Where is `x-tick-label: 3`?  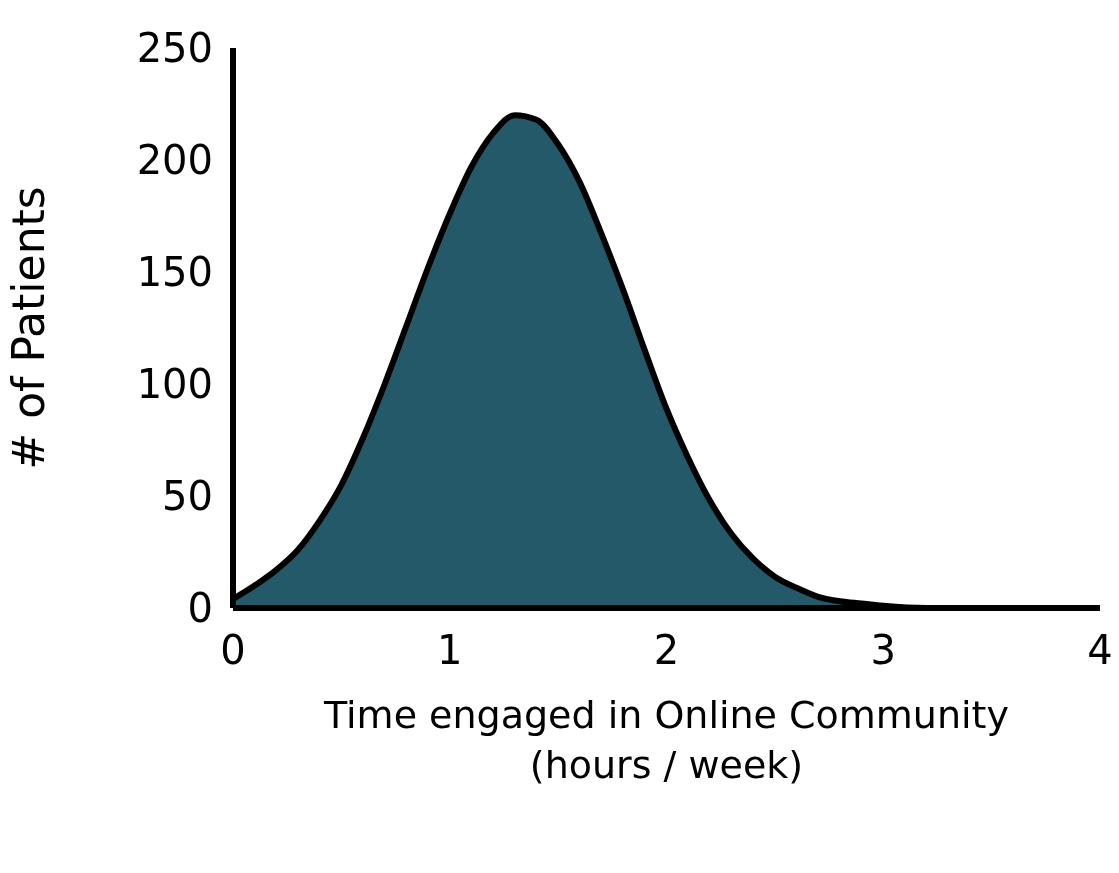
x-tick-label: 3 is located at coordinates (883, 650).